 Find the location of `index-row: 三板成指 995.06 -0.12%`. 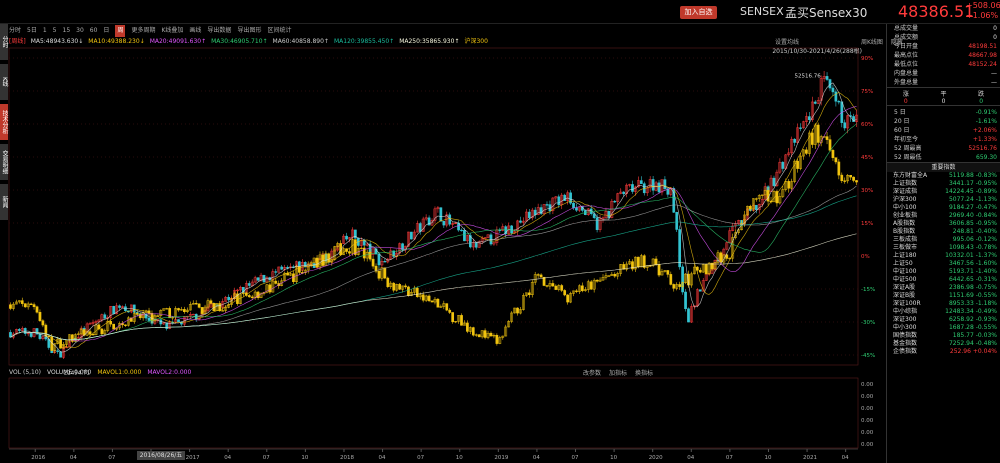

index-row: 三板成指 995.06 -0.12% is located at coordinates (943, 240).